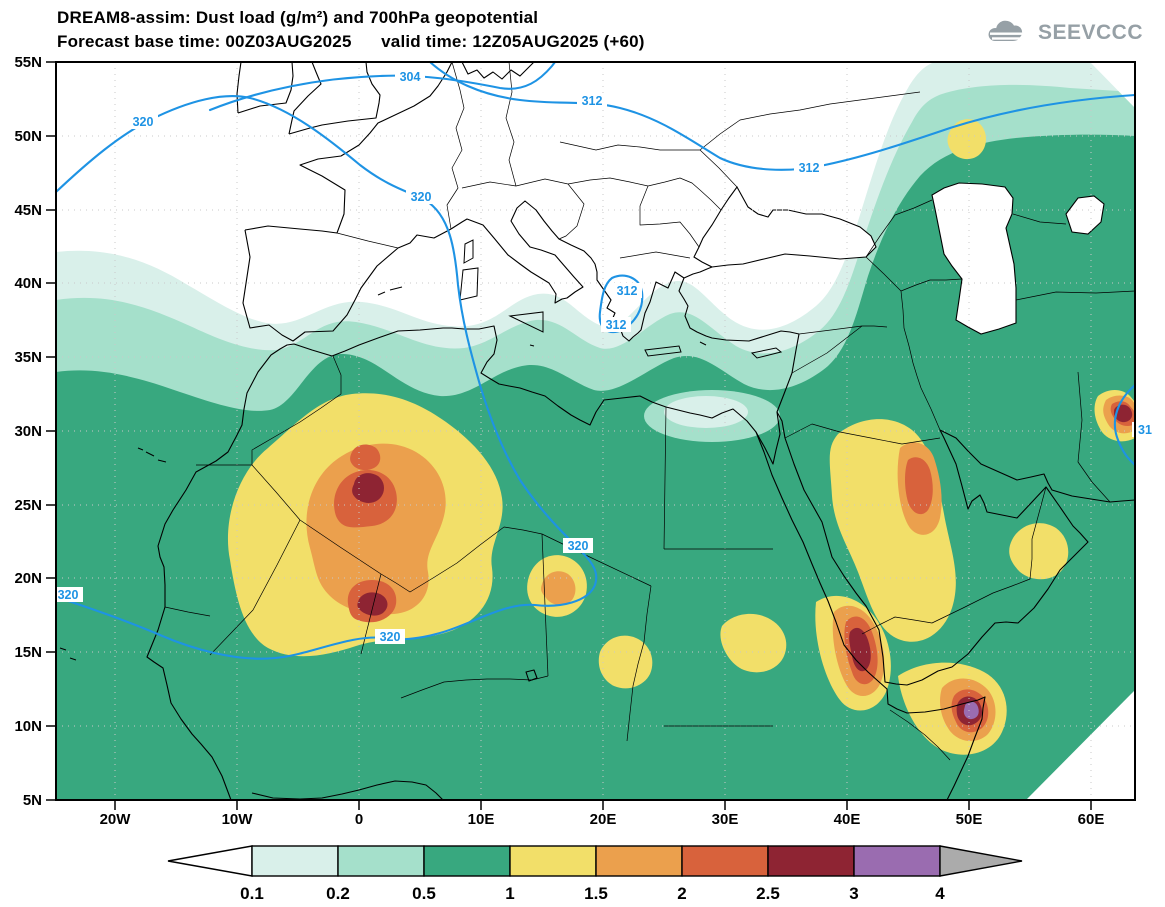  Describe the element at coordinates (853, 893) in the screenshot. I see `colorbar-label: 3` at that location.